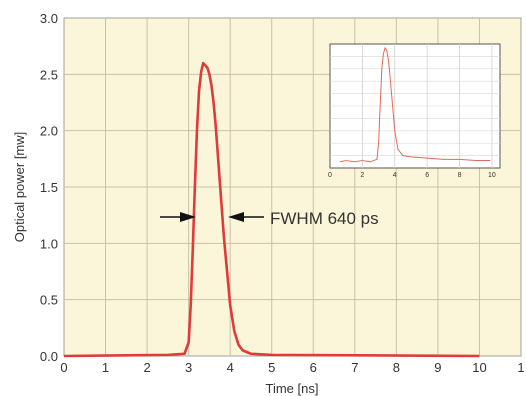  I want to click on main-x-tick-labels: 0 1 2 3 4 5 6 7 8 9 10 1, so click(292, 367).